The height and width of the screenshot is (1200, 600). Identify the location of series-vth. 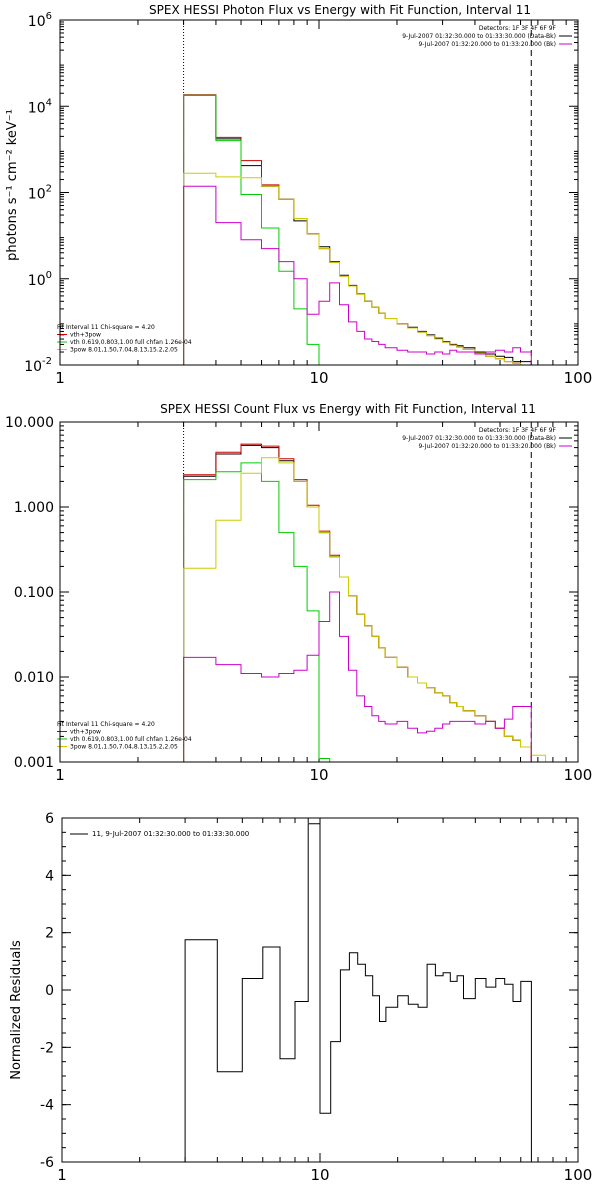
(256, 230).